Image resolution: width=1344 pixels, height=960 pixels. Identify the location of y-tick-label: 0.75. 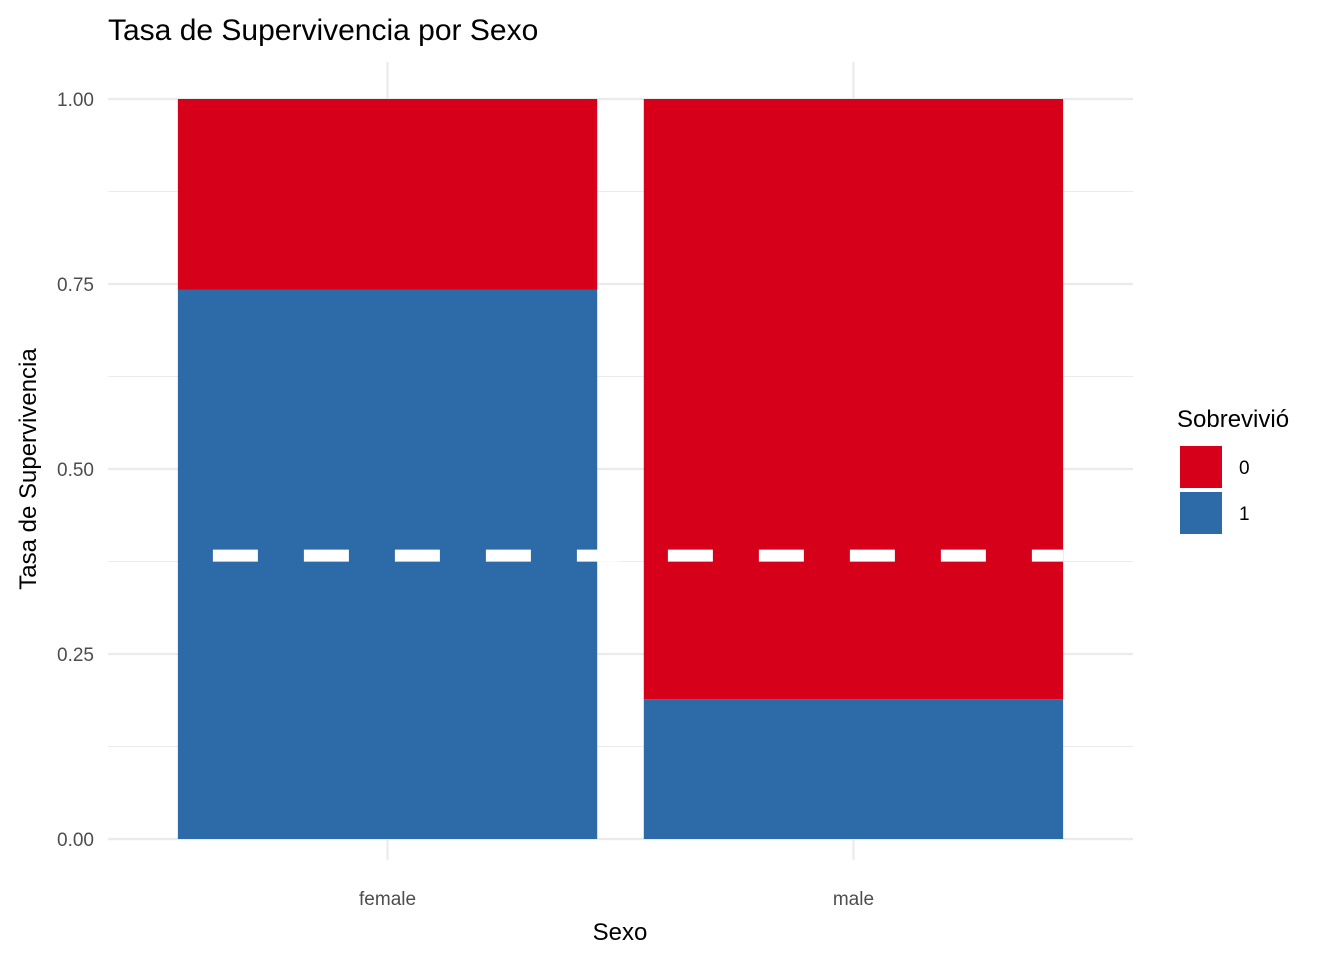
(75, 285).